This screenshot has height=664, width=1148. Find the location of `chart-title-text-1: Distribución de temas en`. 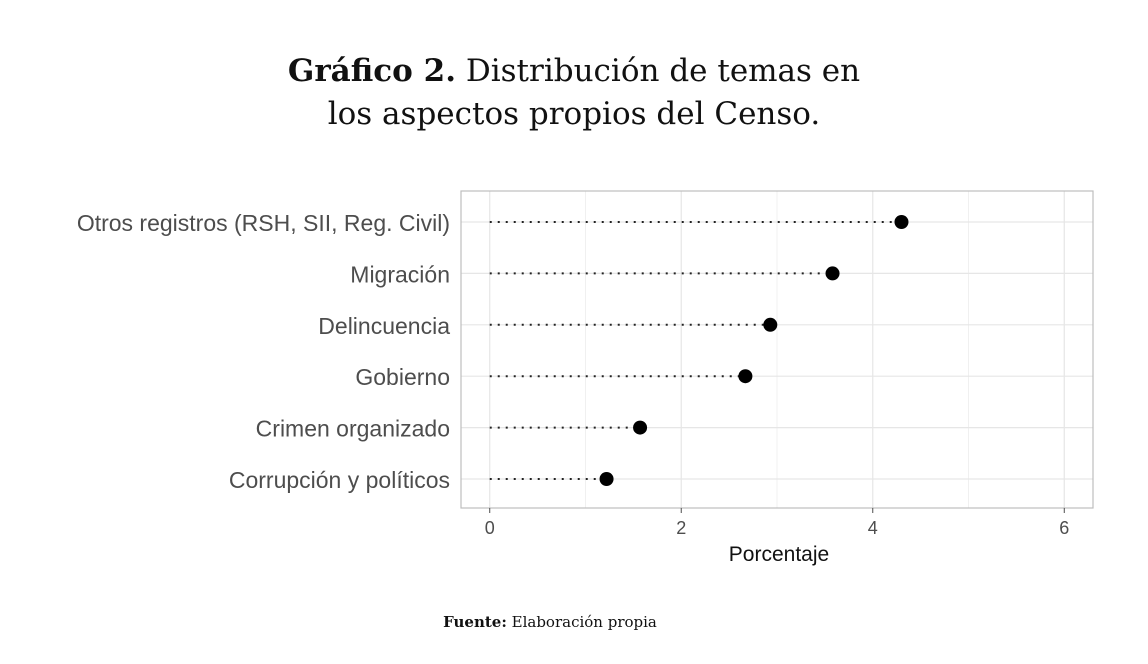

chart-title-text-1: Distribución de temas en is located at coordinates (663, 71).